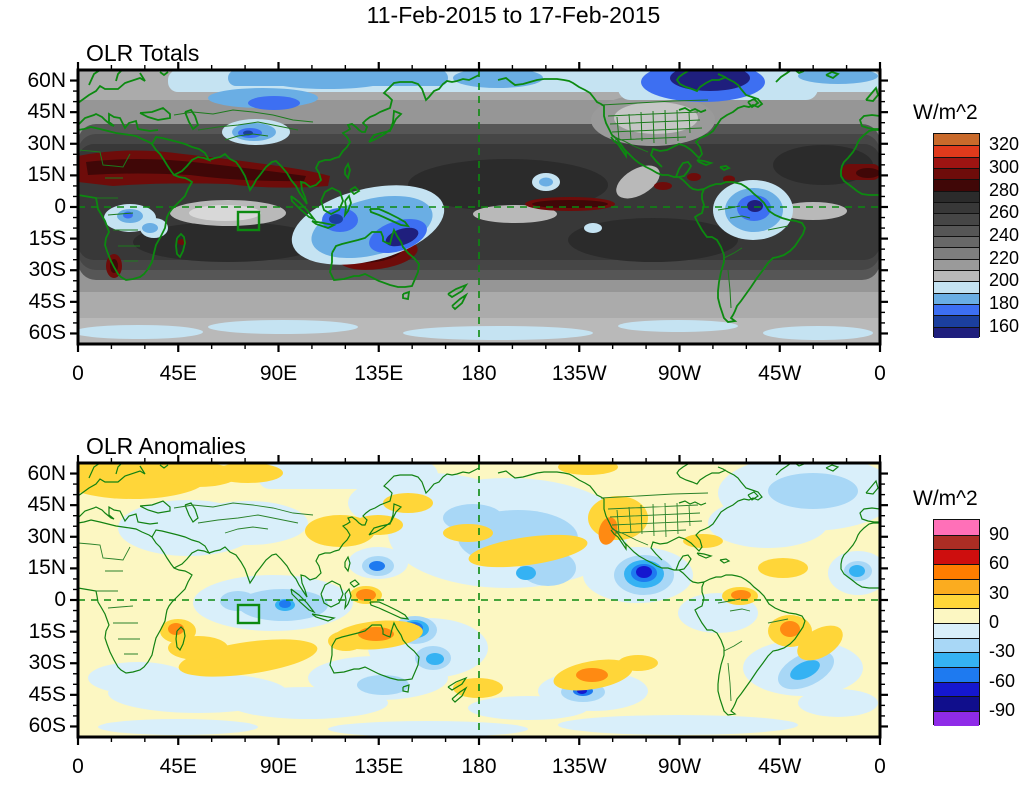 Image resolution: width=1027 pixels, height=785 pixels. Describe the element at coordinates (143, 53) in the screenshot. I see `panel-title-totals: OLR Totals` at that location.